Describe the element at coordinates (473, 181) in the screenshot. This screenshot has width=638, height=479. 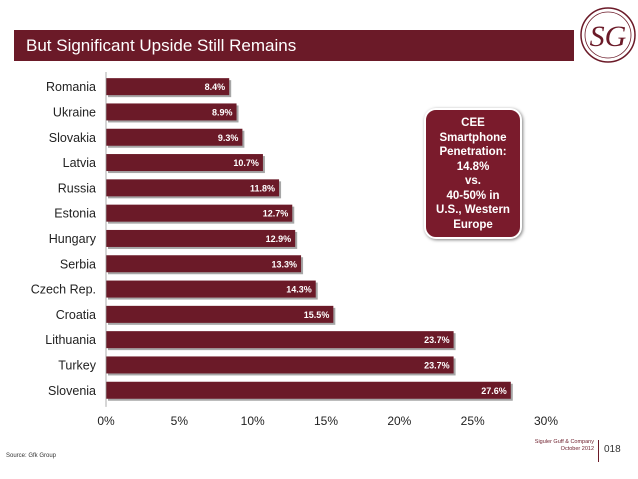
I see `callout-line: vs.` at that location.